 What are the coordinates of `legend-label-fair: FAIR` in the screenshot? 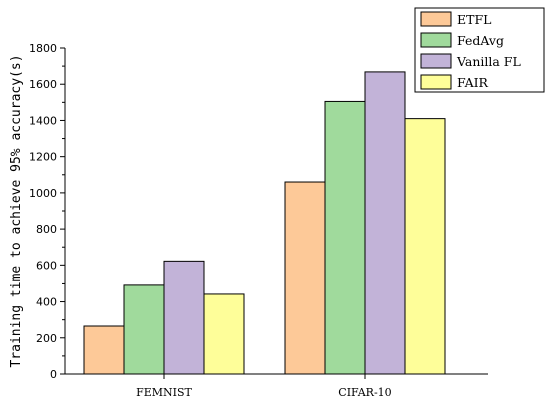 It's located at (473, 82).